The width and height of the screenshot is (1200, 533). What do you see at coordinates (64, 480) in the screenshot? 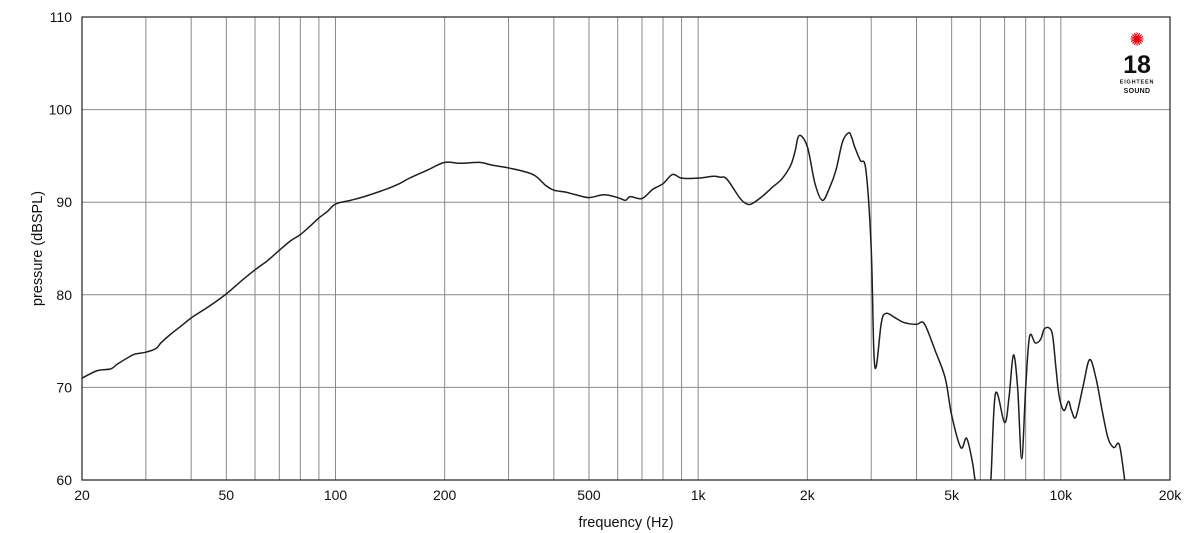
I see `y-tick-label: 60` at bounding box center [64, 480].